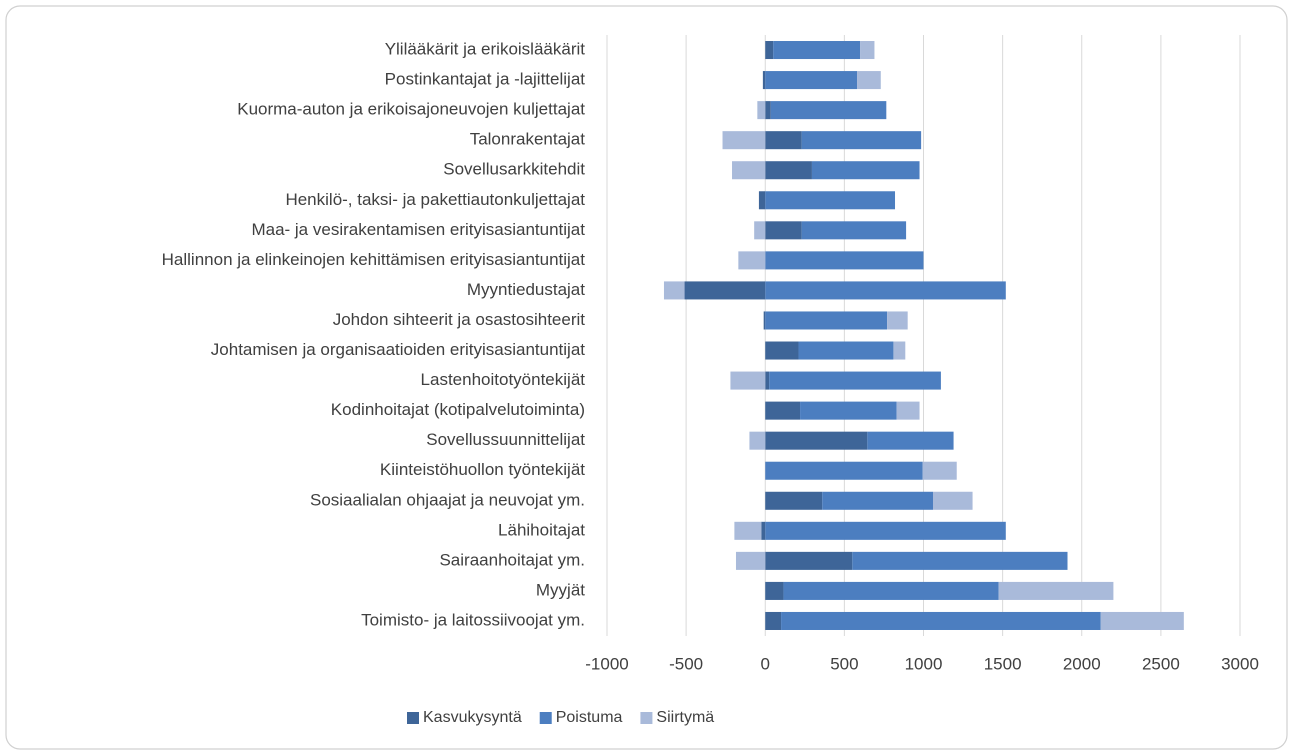 The width and height of the screenshot is (1293, 755). Describe the element at coordinates (1240, 663) in the screenshot. I see `x-tick-label: 3000` at that location.